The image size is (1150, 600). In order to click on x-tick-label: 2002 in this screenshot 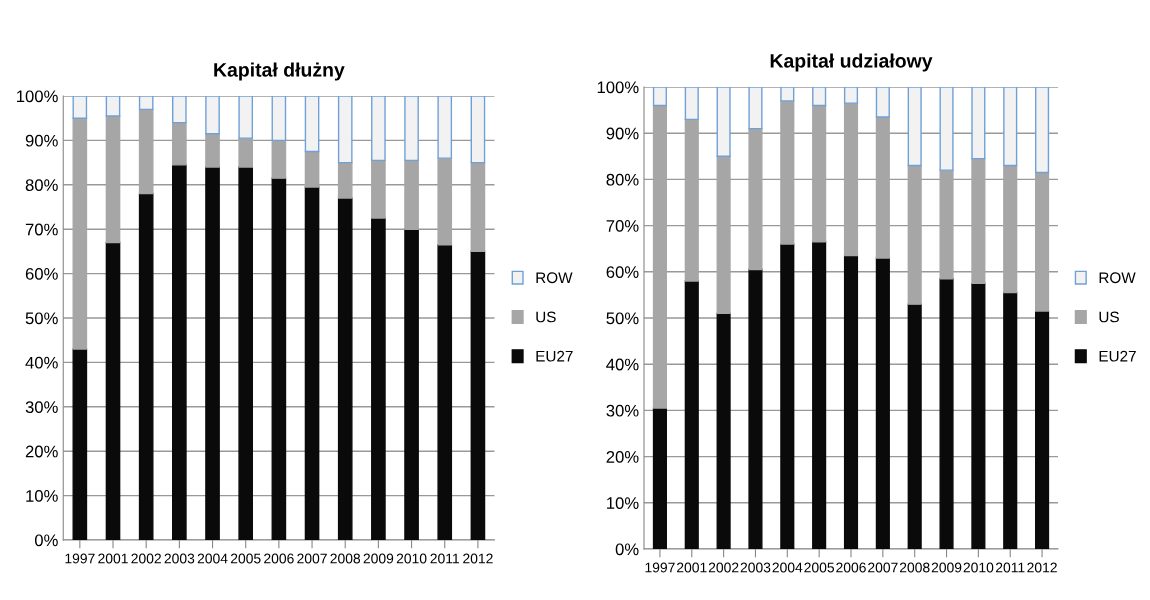, I will do `click(146, 558)`.